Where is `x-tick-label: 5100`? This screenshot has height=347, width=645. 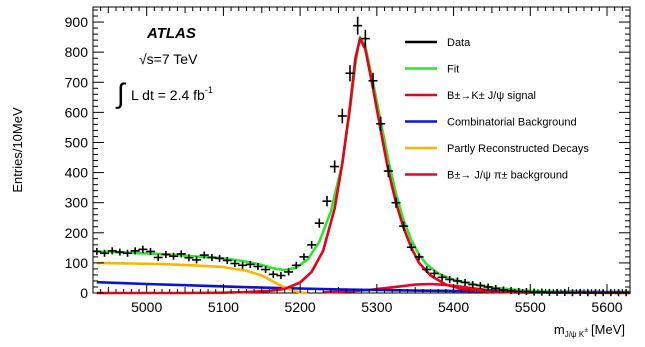 x-tick-label: 5100 is located at coordinates (223, 307).